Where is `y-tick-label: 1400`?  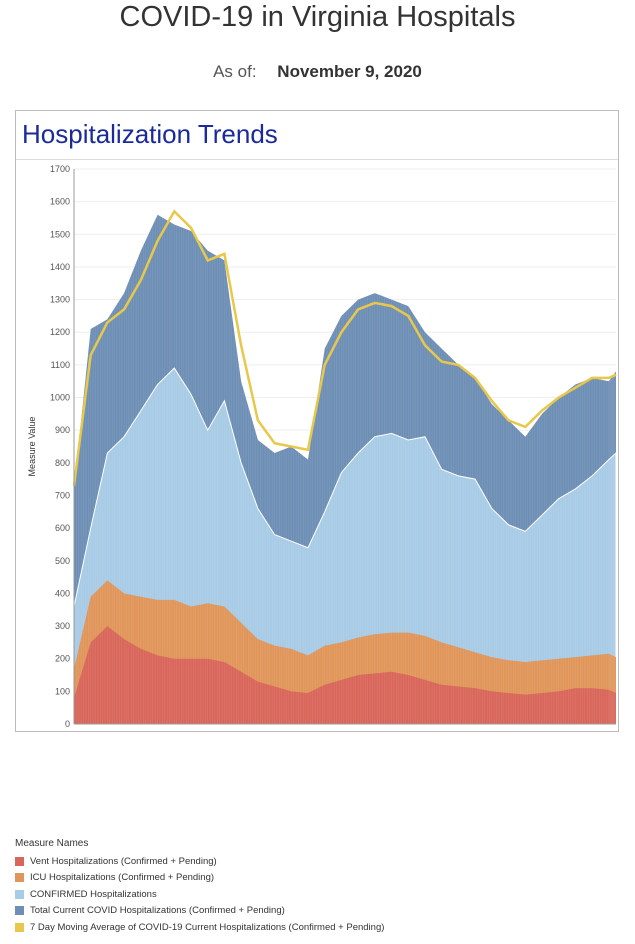
y-tick-label: 1400 is located at coordinates (60, 267).